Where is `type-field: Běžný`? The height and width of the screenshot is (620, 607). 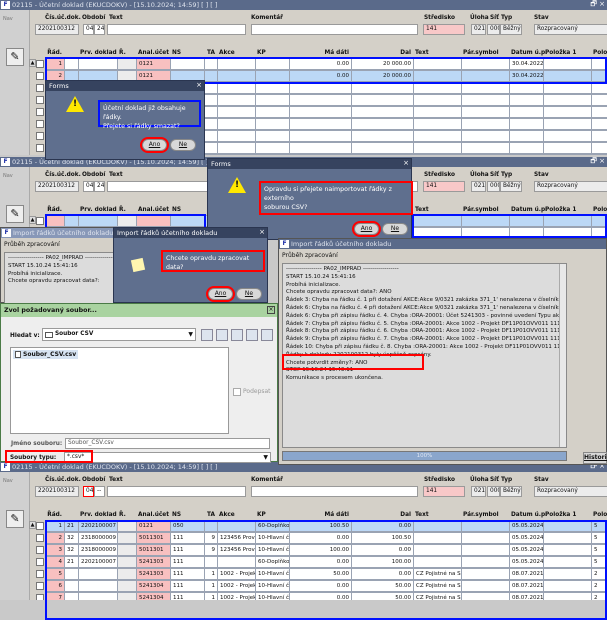
type-field: Běžný is located at coordinates (511, 29).